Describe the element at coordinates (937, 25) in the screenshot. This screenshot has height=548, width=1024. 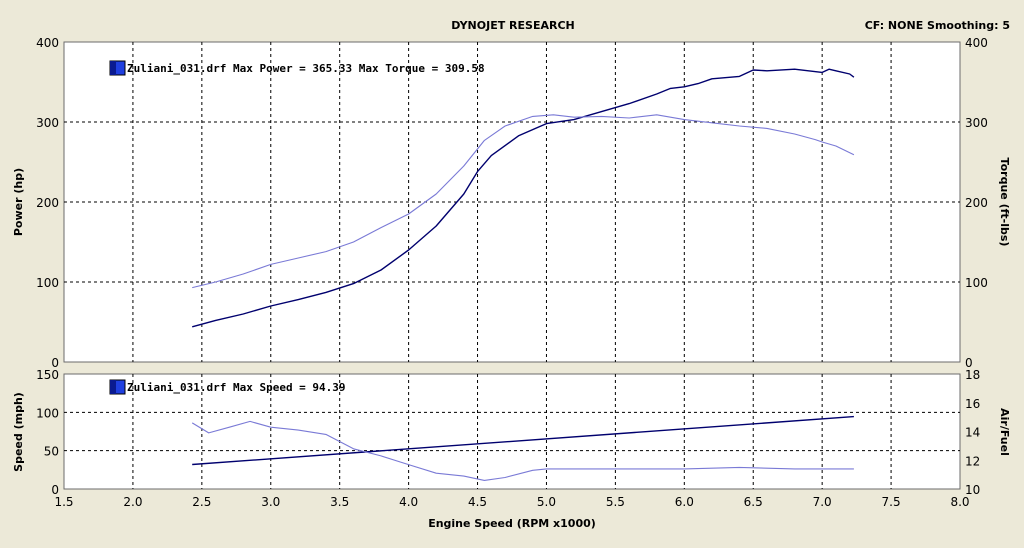
I see `header-info: CF: NONE Smoothing: 5` at that location.